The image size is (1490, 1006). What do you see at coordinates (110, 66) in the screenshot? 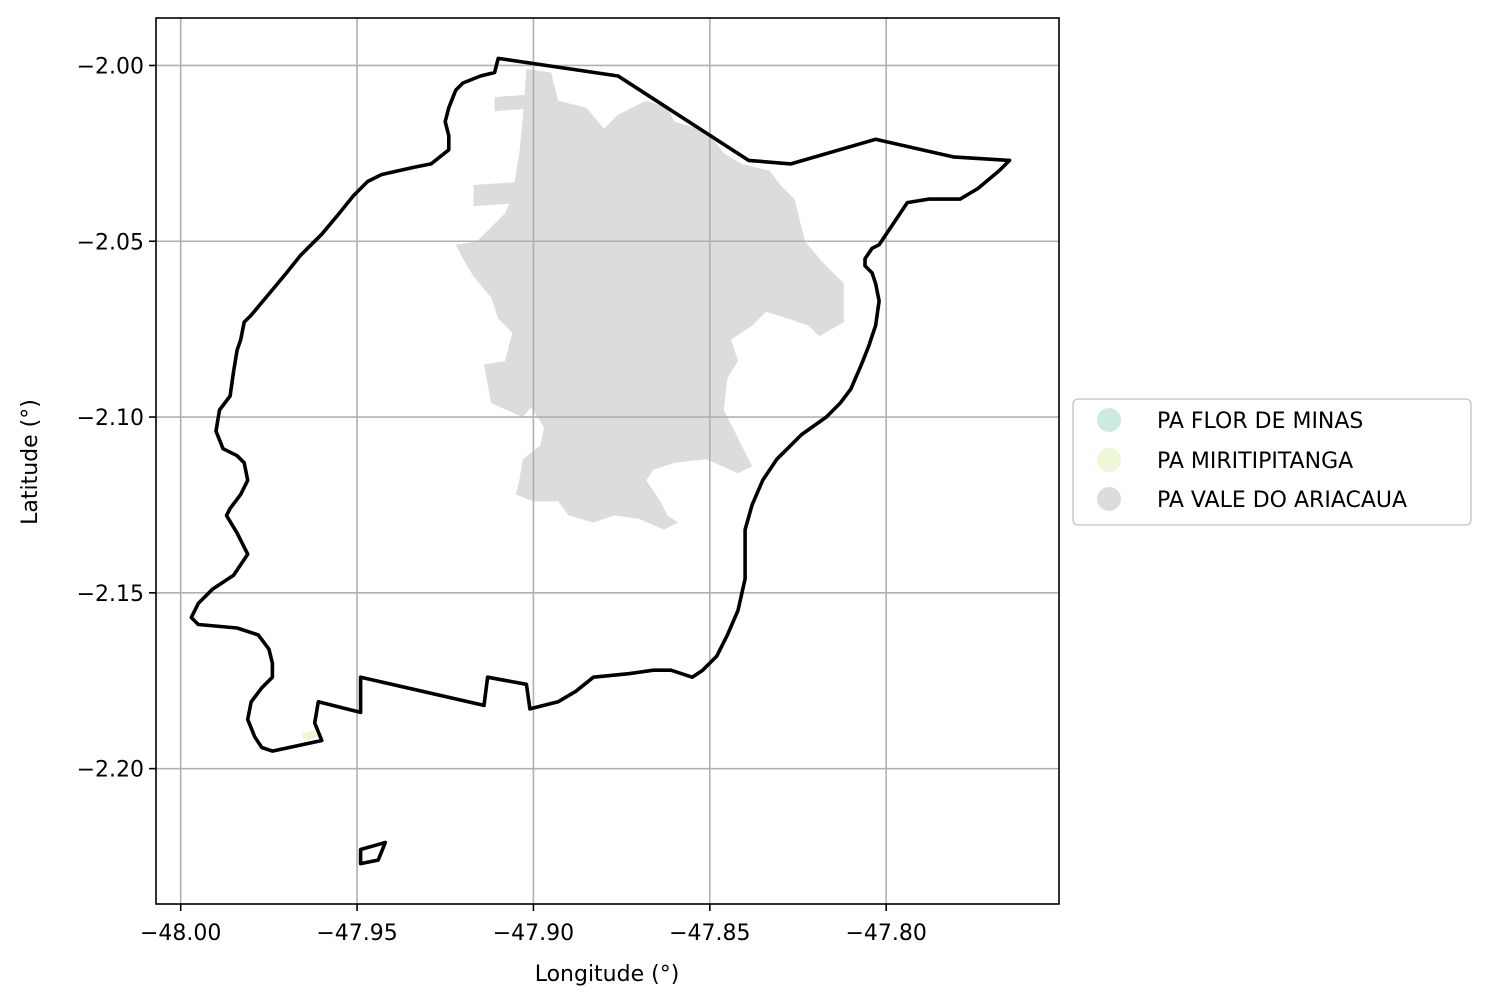
I see `y-tick-label-0: −2.00` at bounding box center [110, 66].